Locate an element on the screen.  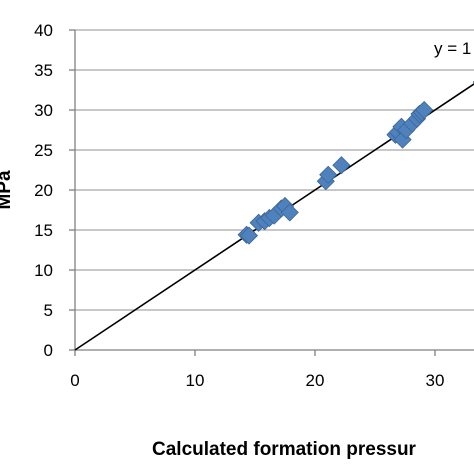
y-tick-label: 15 is located at coordinates (43, 230).